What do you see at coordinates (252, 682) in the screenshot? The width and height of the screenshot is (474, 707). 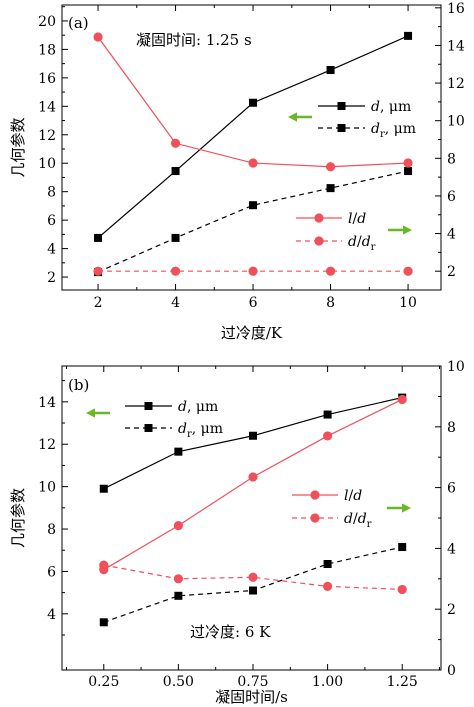 I see `x-tick-label: 0.75` at bounding box center [252, 682].